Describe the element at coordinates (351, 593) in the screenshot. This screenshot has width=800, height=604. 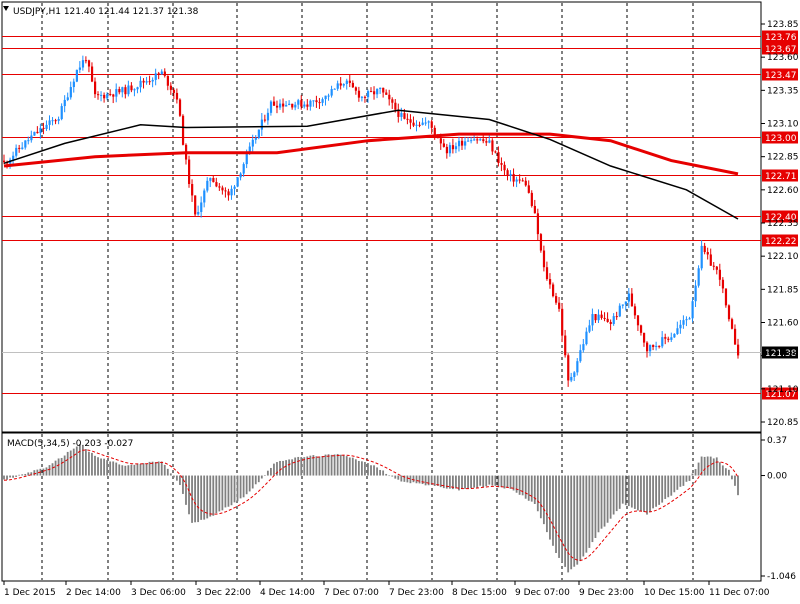
I see `time-label: 7 Dec 07:00` at that location.